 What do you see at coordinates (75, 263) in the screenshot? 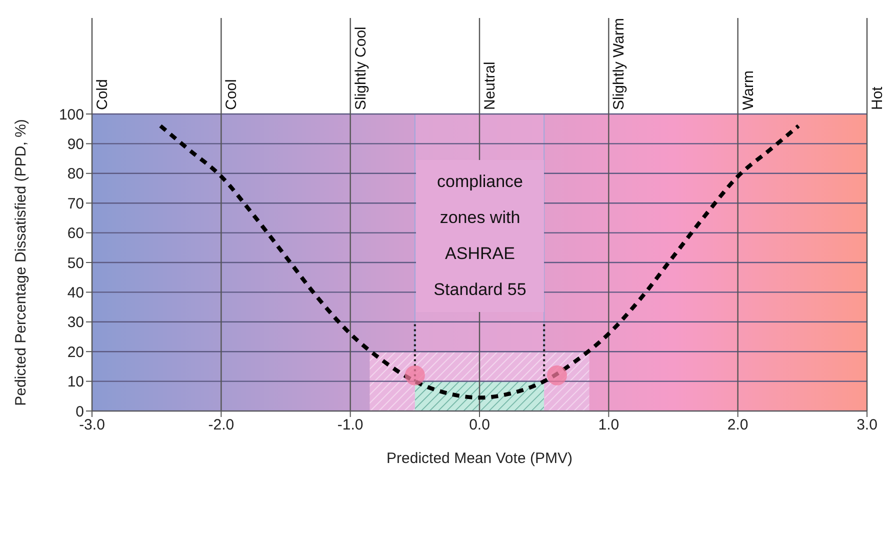
I see `y-tick-label: 50` at bounding box center [75, 263].